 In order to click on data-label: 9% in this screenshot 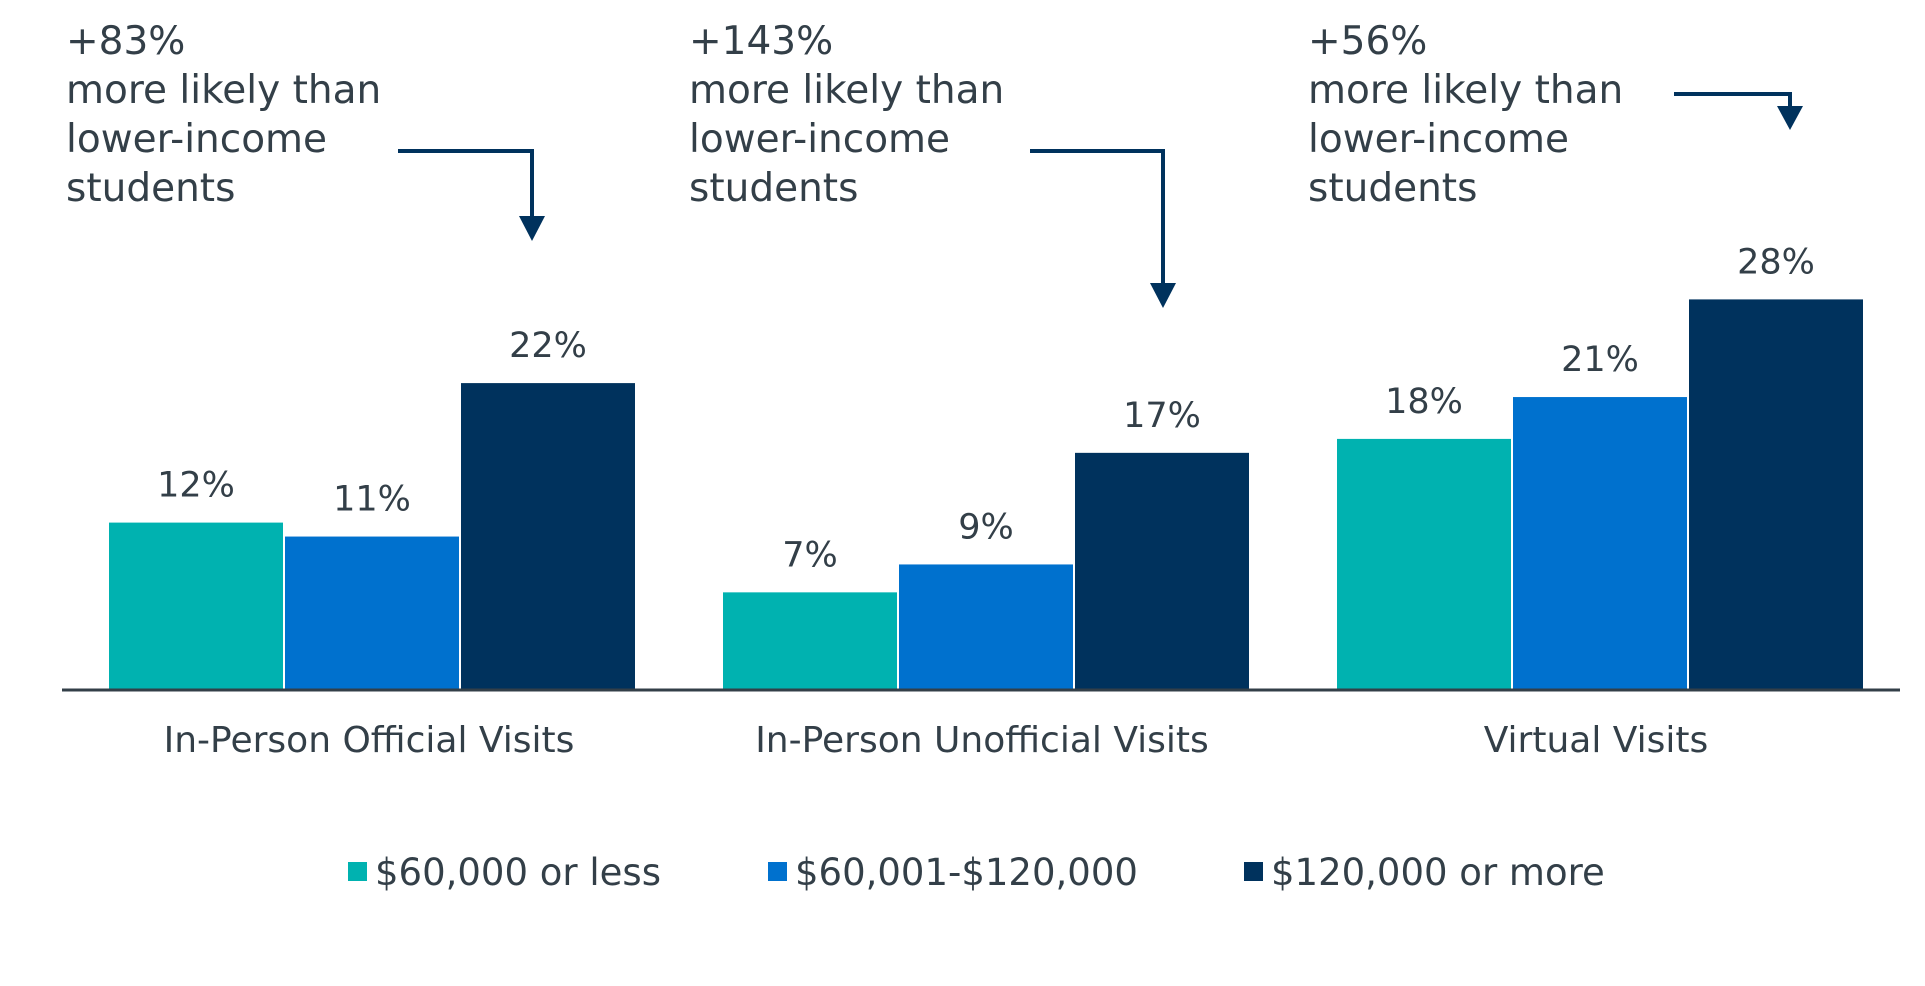, I will do `click(986, 527)`.